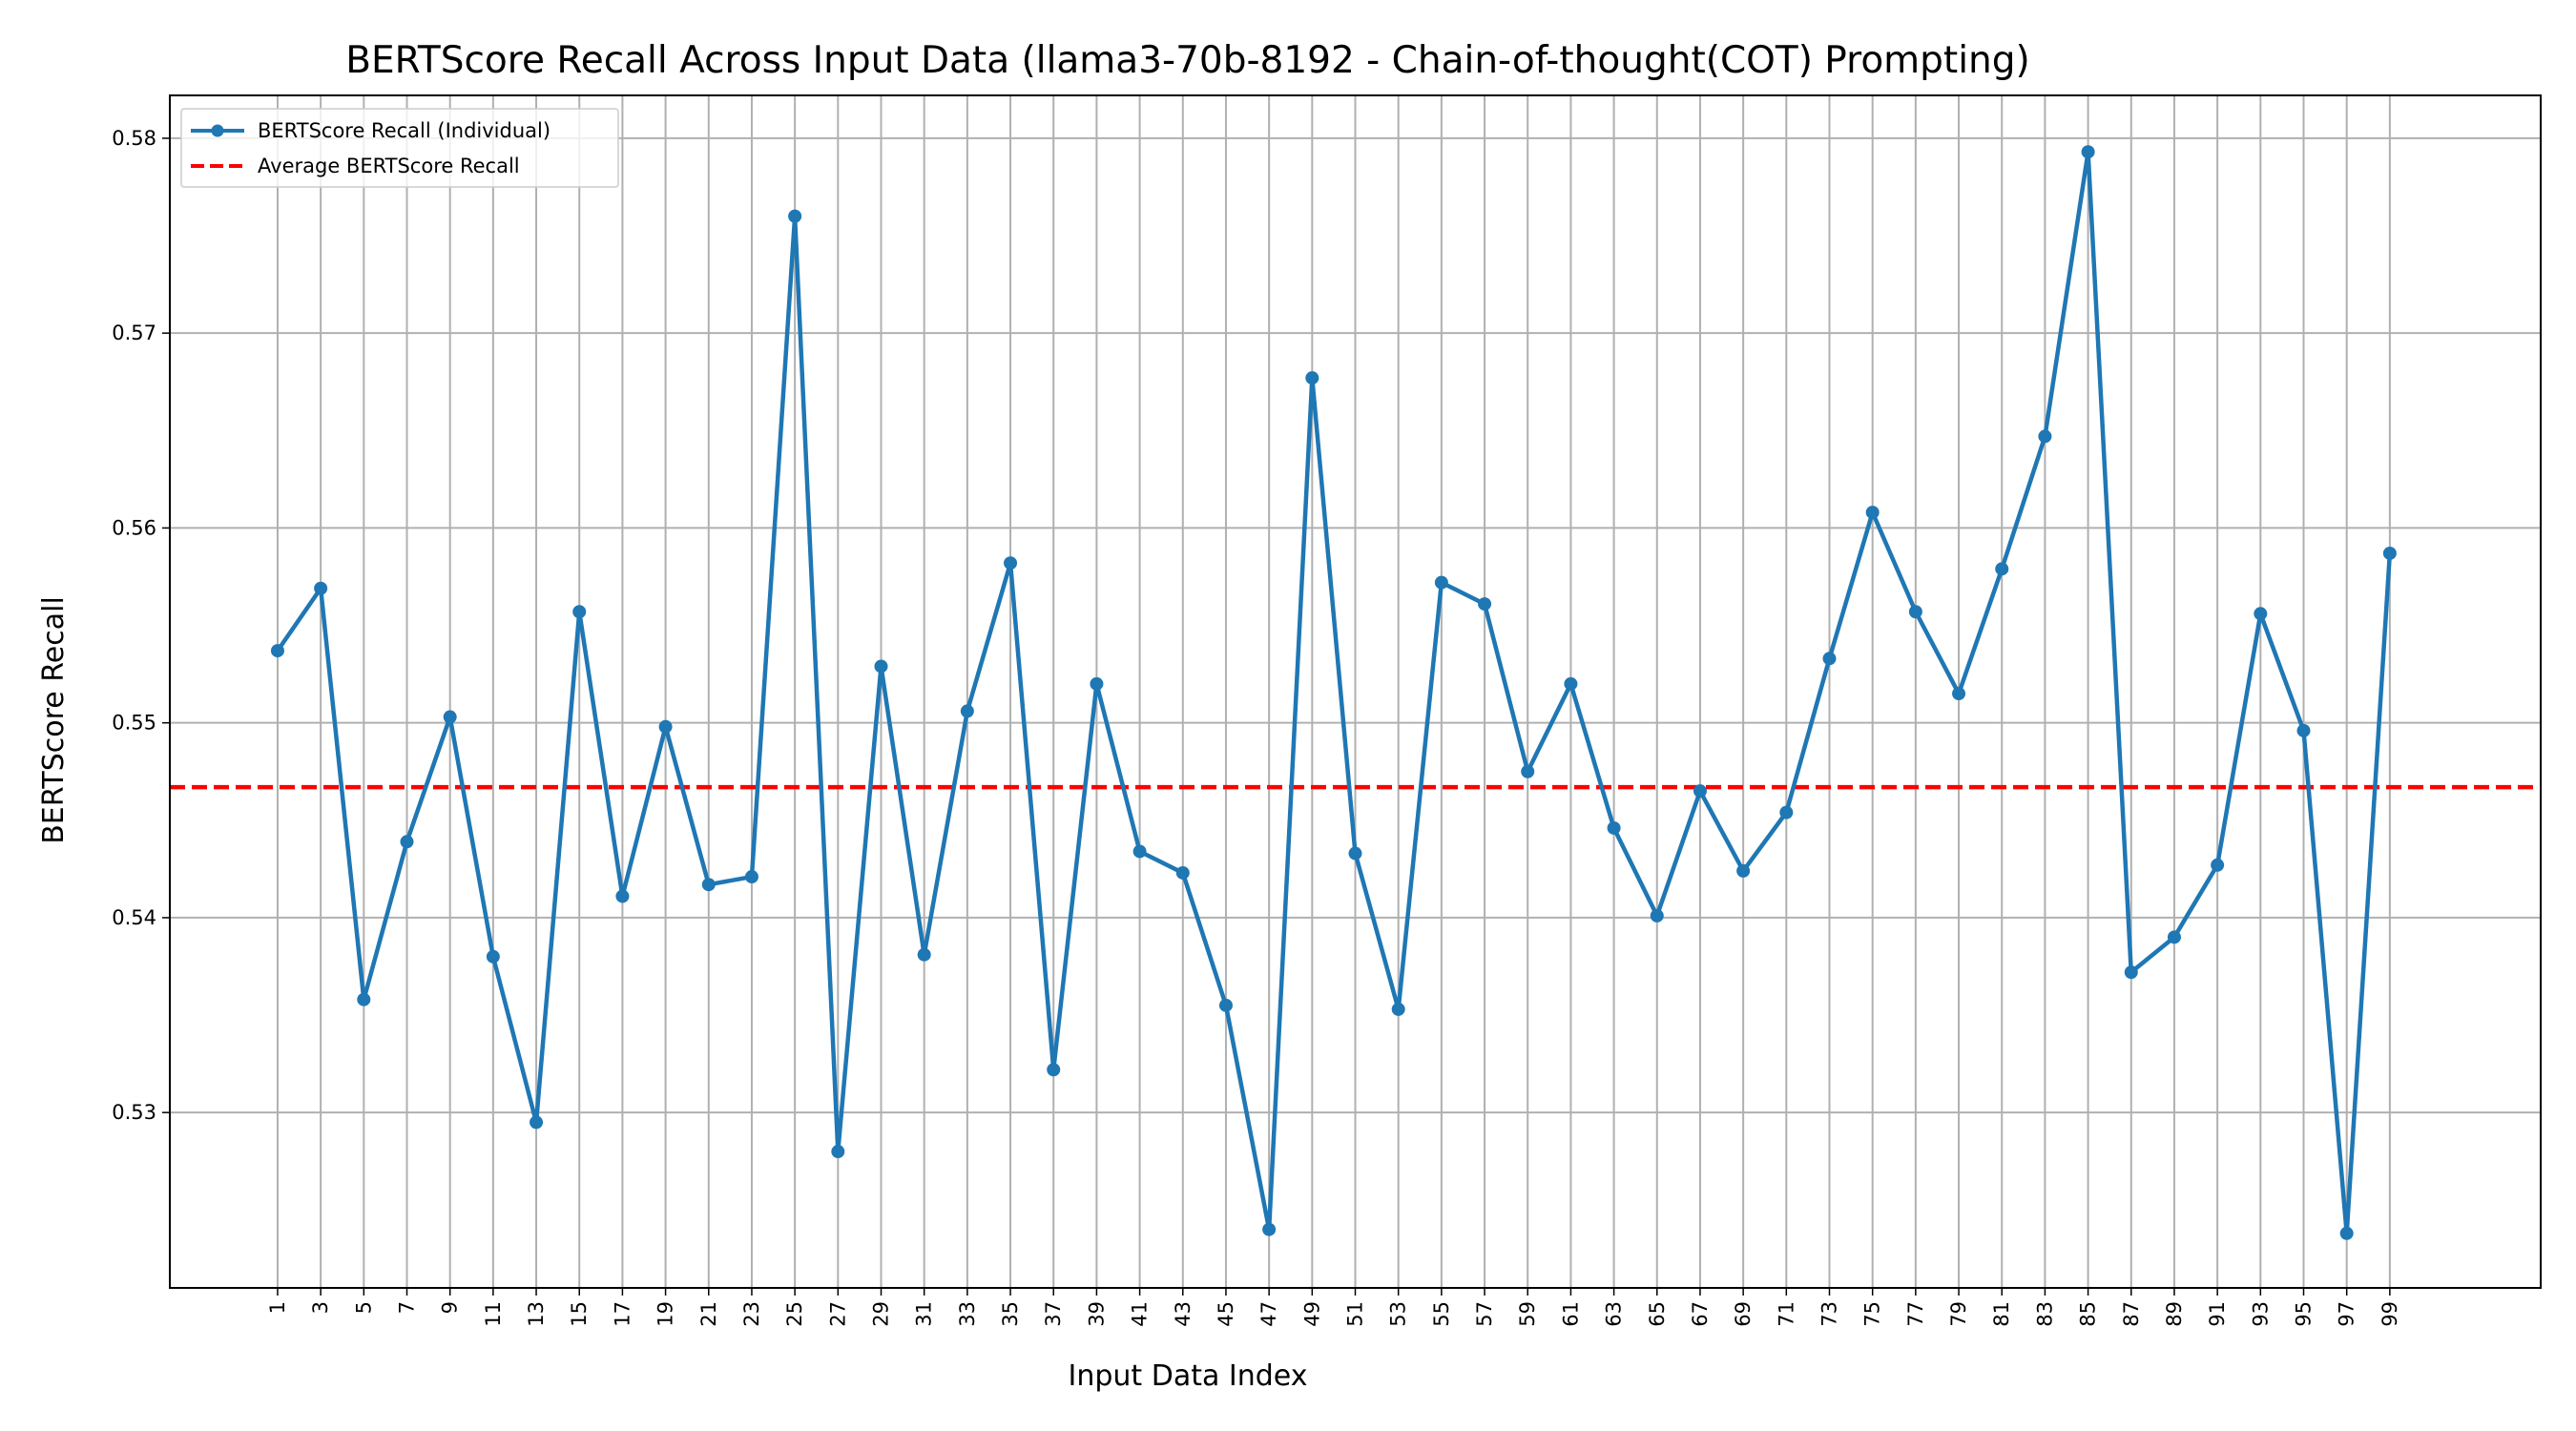  What do you see at coordinates (54, 720) in the screenshot?
I see `y-axis-label: BERTScore Recall` at bounding box center [54, 720].